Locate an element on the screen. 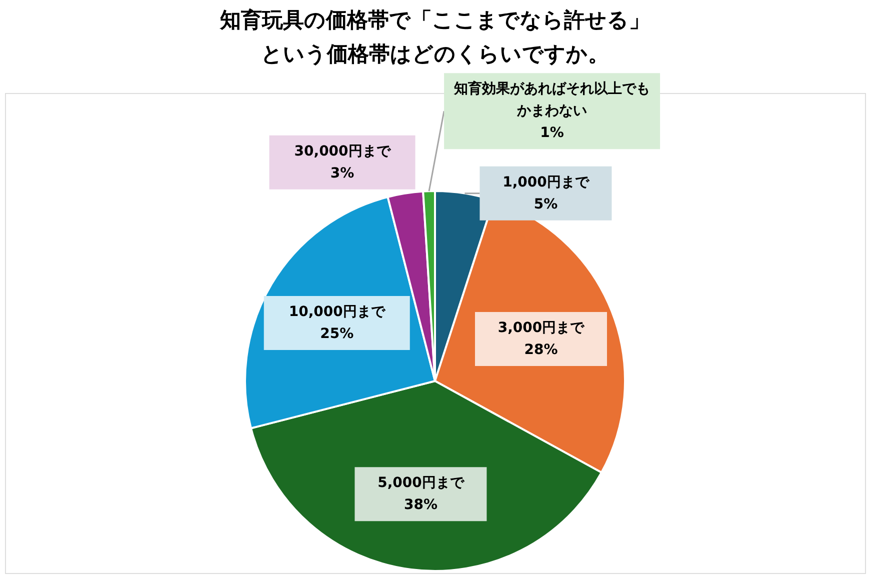  data-label: 5% is located at coordinates (546, 204).